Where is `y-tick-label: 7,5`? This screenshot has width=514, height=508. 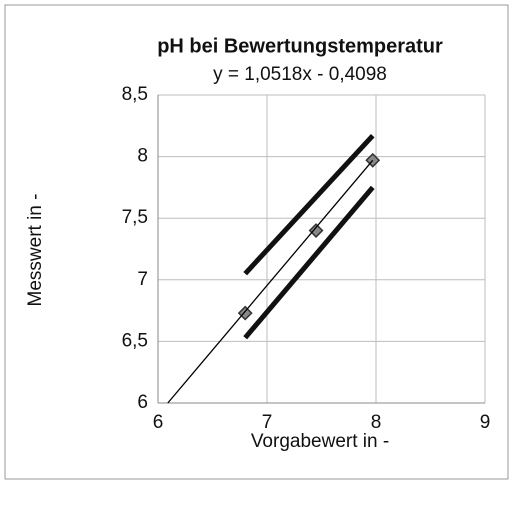
y-tick-label: 7,5 is located at coordinates (135, 217).